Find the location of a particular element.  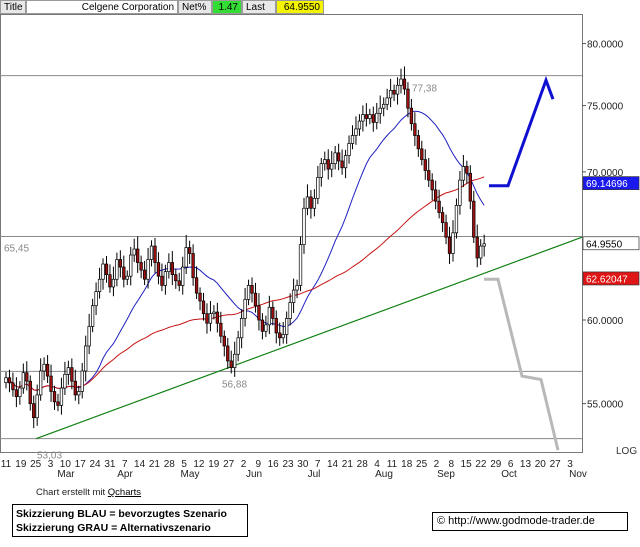

scenario-grey-line is located at coordinates (522, 364).